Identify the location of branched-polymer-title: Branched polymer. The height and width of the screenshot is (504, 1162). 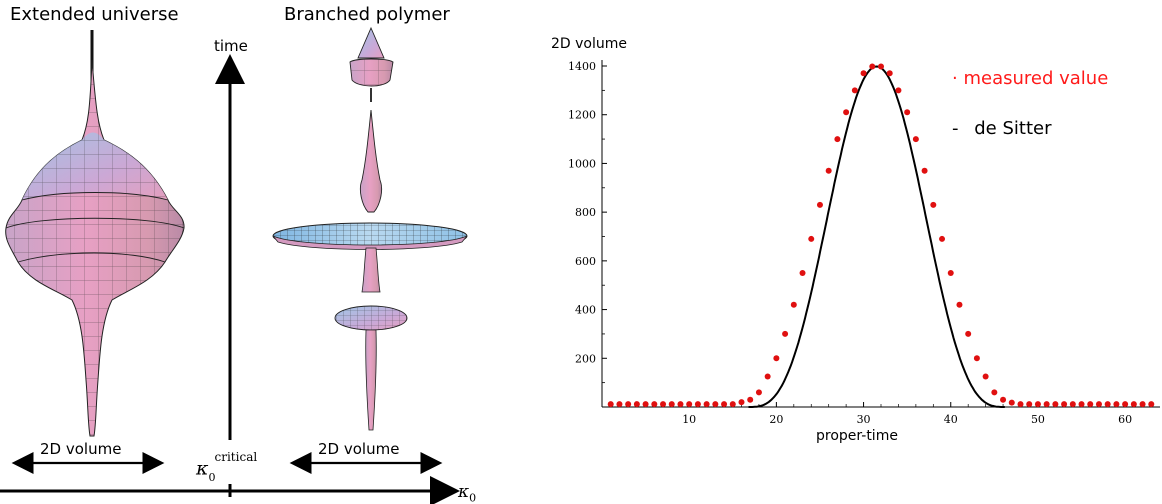
(367, 14).